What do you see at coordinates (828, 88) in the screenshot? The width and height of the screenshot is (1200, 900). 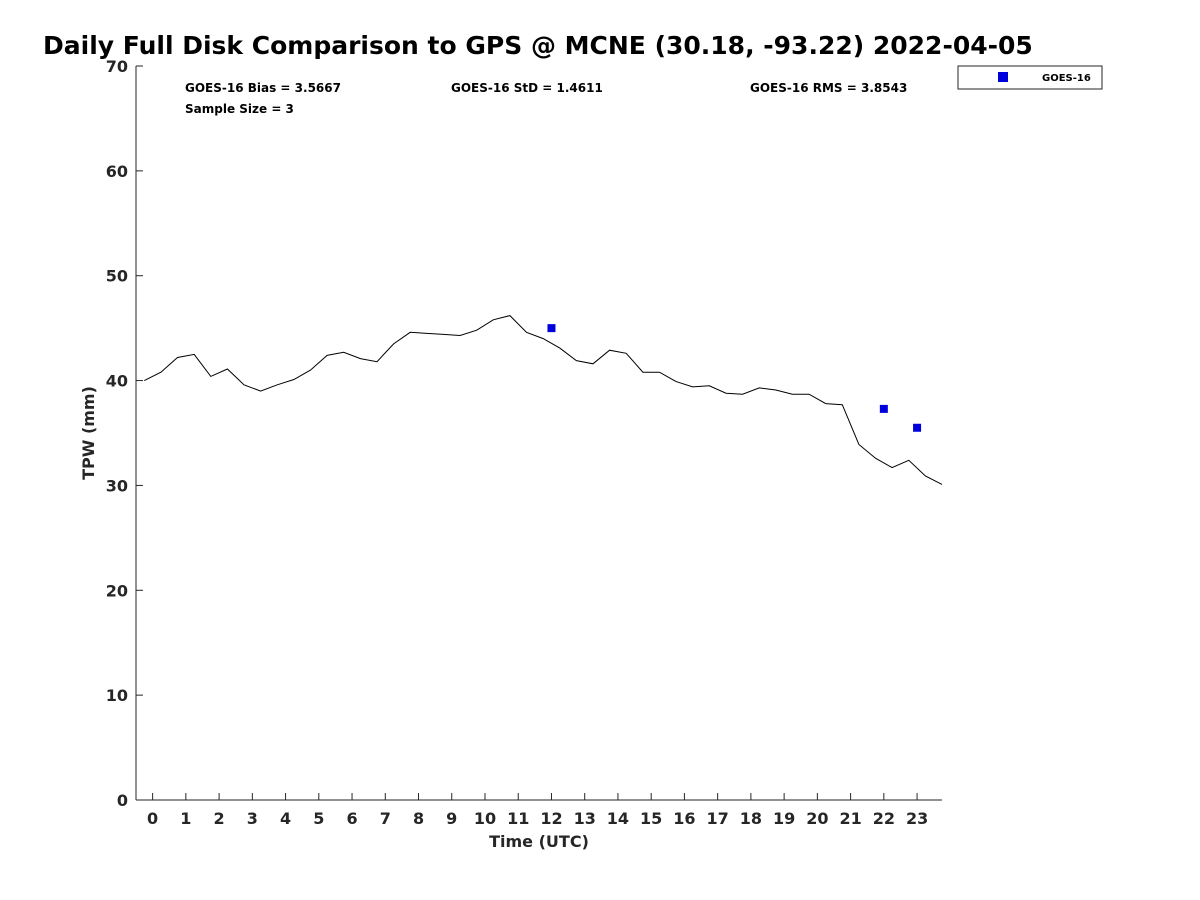 I see `stat-rms: GOES-16 RMS = 3.8543` at bounding box center [828, 88].